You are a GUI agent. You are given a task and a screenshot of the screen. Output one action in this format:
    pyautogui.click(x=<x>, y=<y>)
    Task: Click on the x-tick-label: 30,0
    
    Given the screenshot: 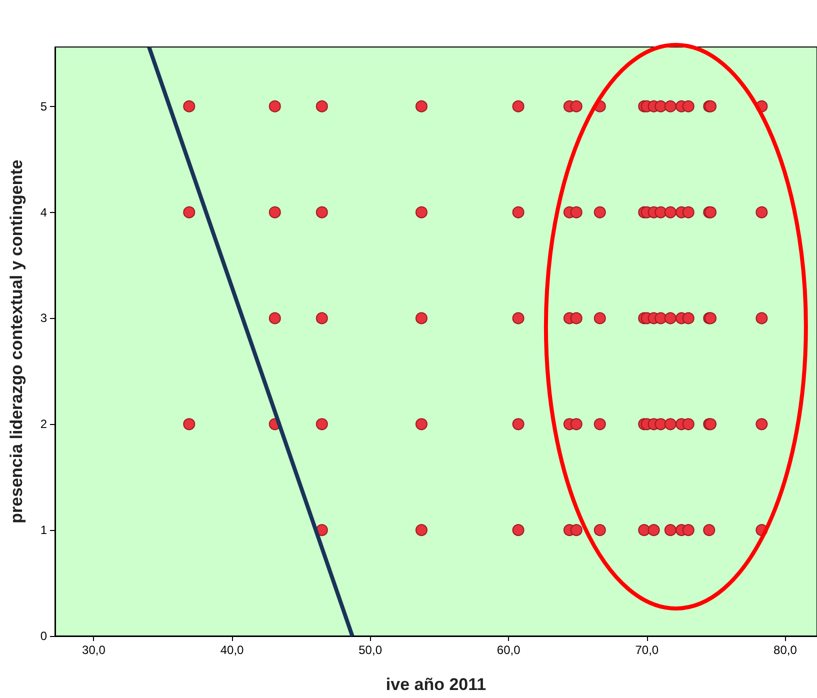 What is the action you would take?
    pyautogui.click(x=94, y=650)
    